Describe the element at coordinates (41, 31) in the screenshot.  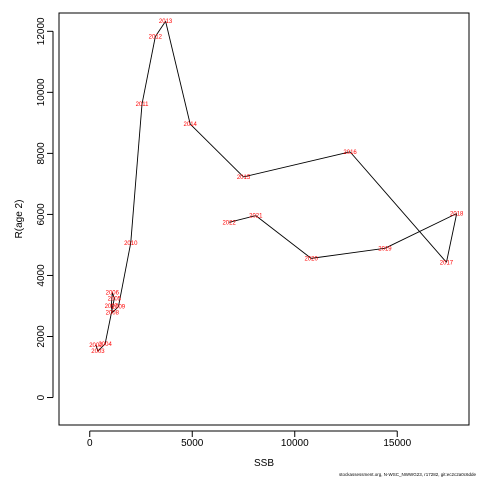
I see `y-tick-label: 12000` at that location.